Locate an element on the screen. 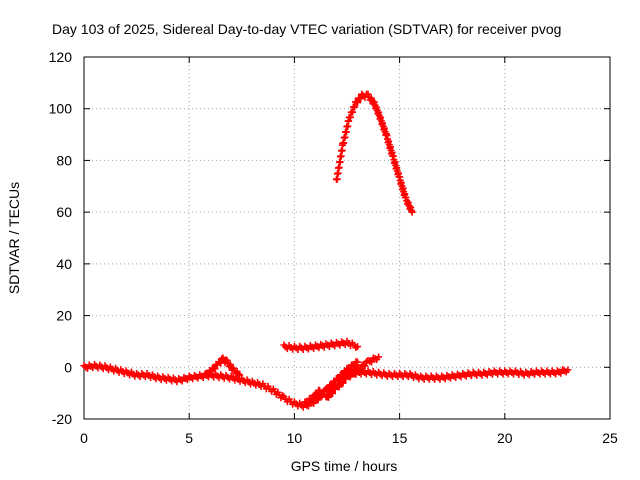  x-tick-labels: 0 5 10 15 20 25 is located at coordinates (349, 438).